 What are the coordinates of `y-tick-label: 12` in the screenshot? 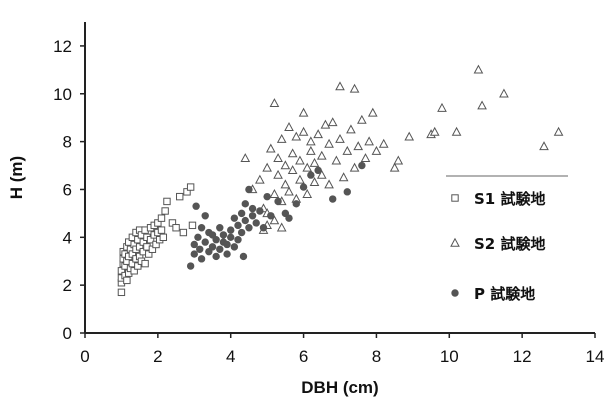 It's located at (62, 46).